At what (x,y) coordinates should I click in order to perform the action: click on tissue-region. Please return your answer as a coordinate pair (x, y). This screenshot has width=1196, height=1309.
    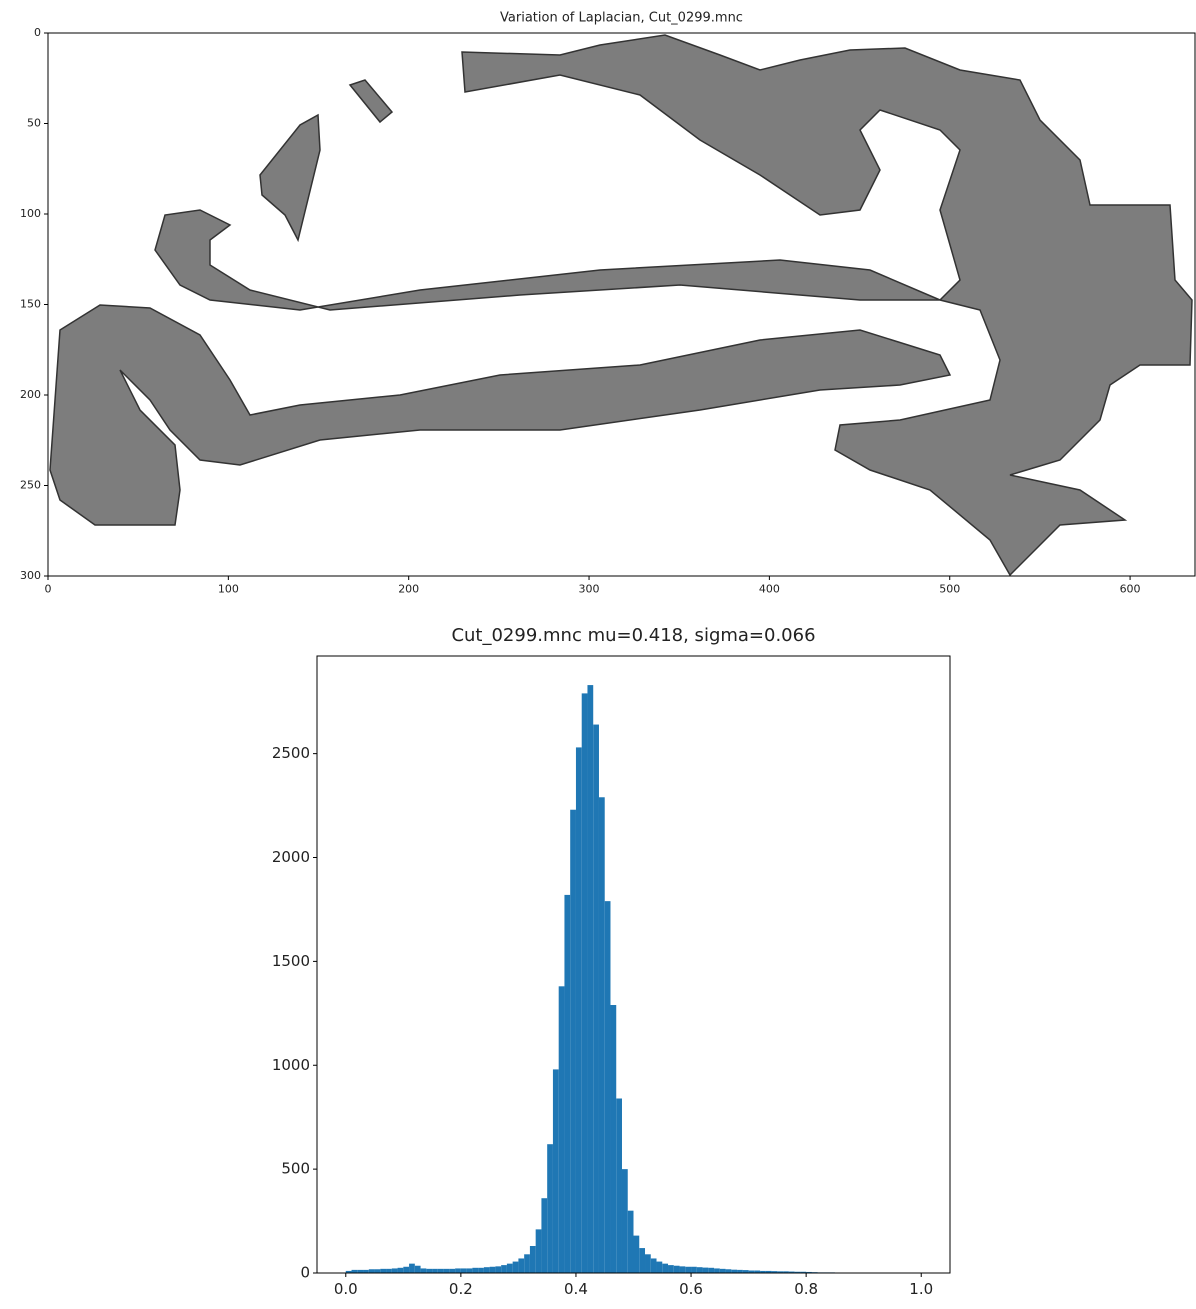
    Looking at the image, I should click on (290, 178).